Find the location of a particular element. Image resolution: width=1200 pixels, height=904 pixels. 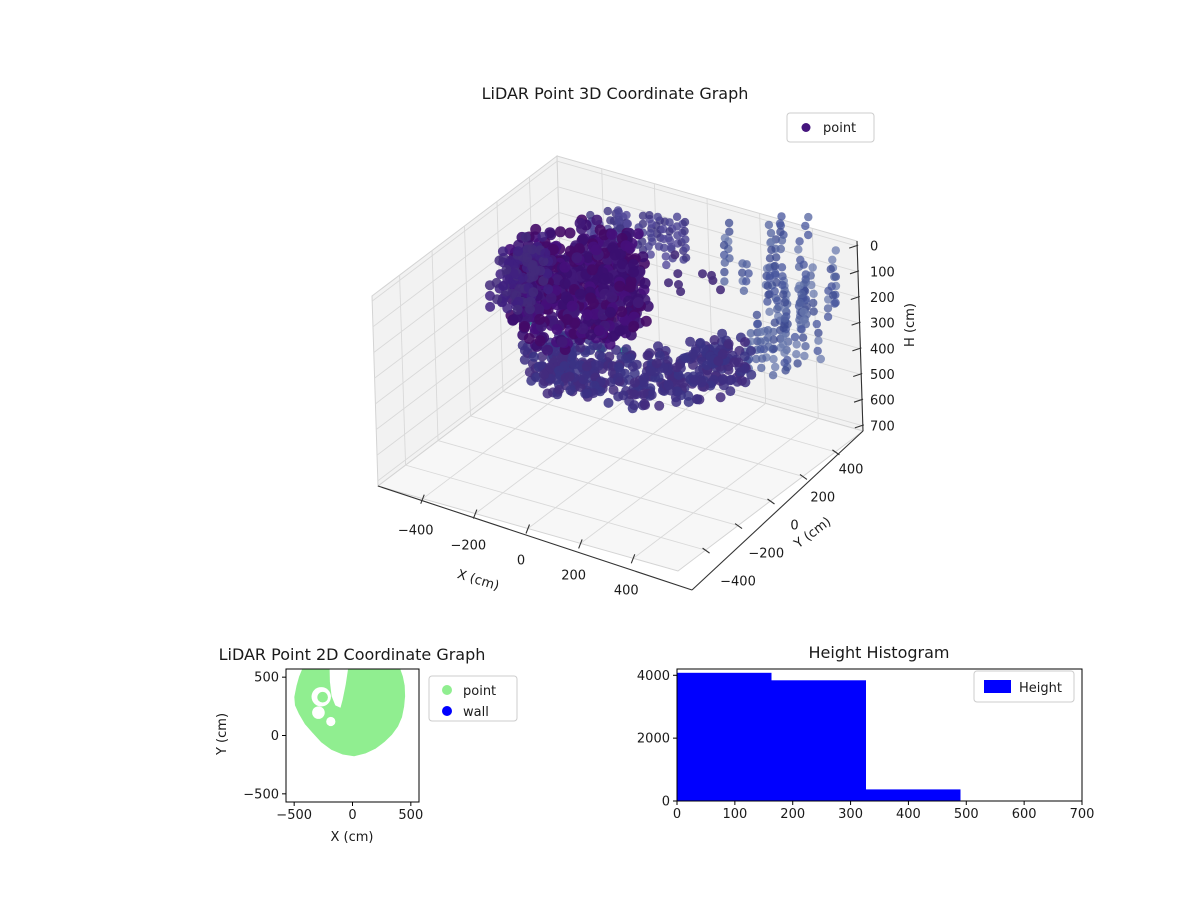

plot2d-legend: point wall is located at coordinates (473, 698).